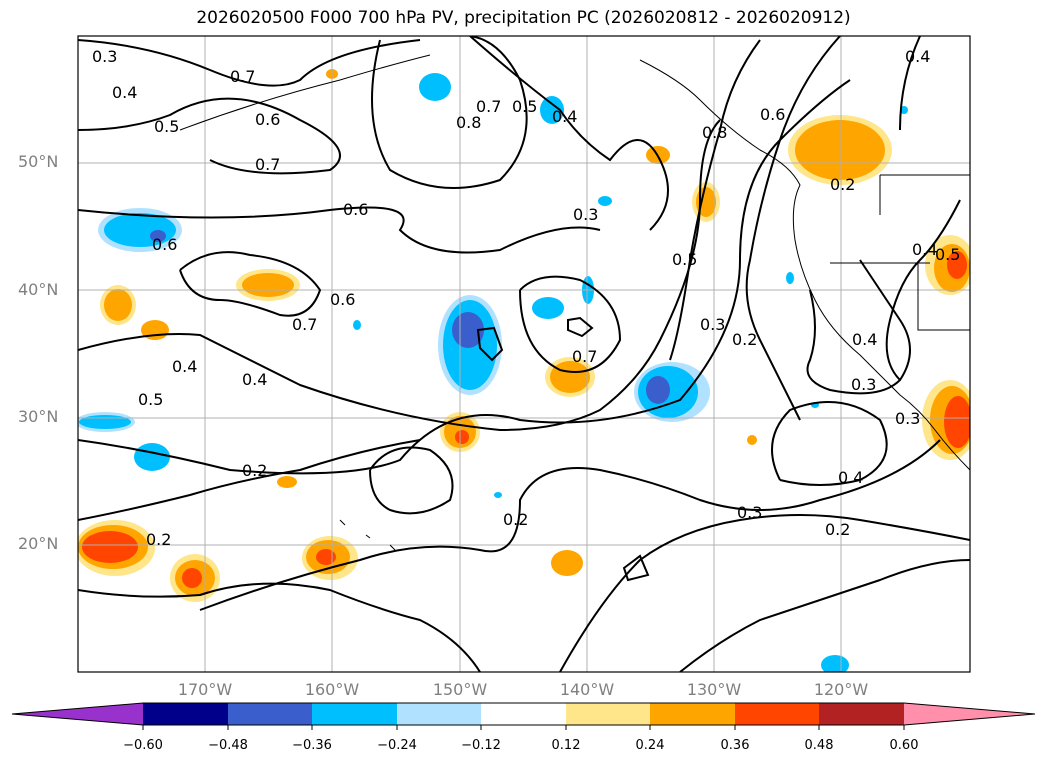 The image size is (1047, 765). Describe the element at coordinates (587, 689) in the screenshot. I see `lon-label-140w: 140°W` at that location.